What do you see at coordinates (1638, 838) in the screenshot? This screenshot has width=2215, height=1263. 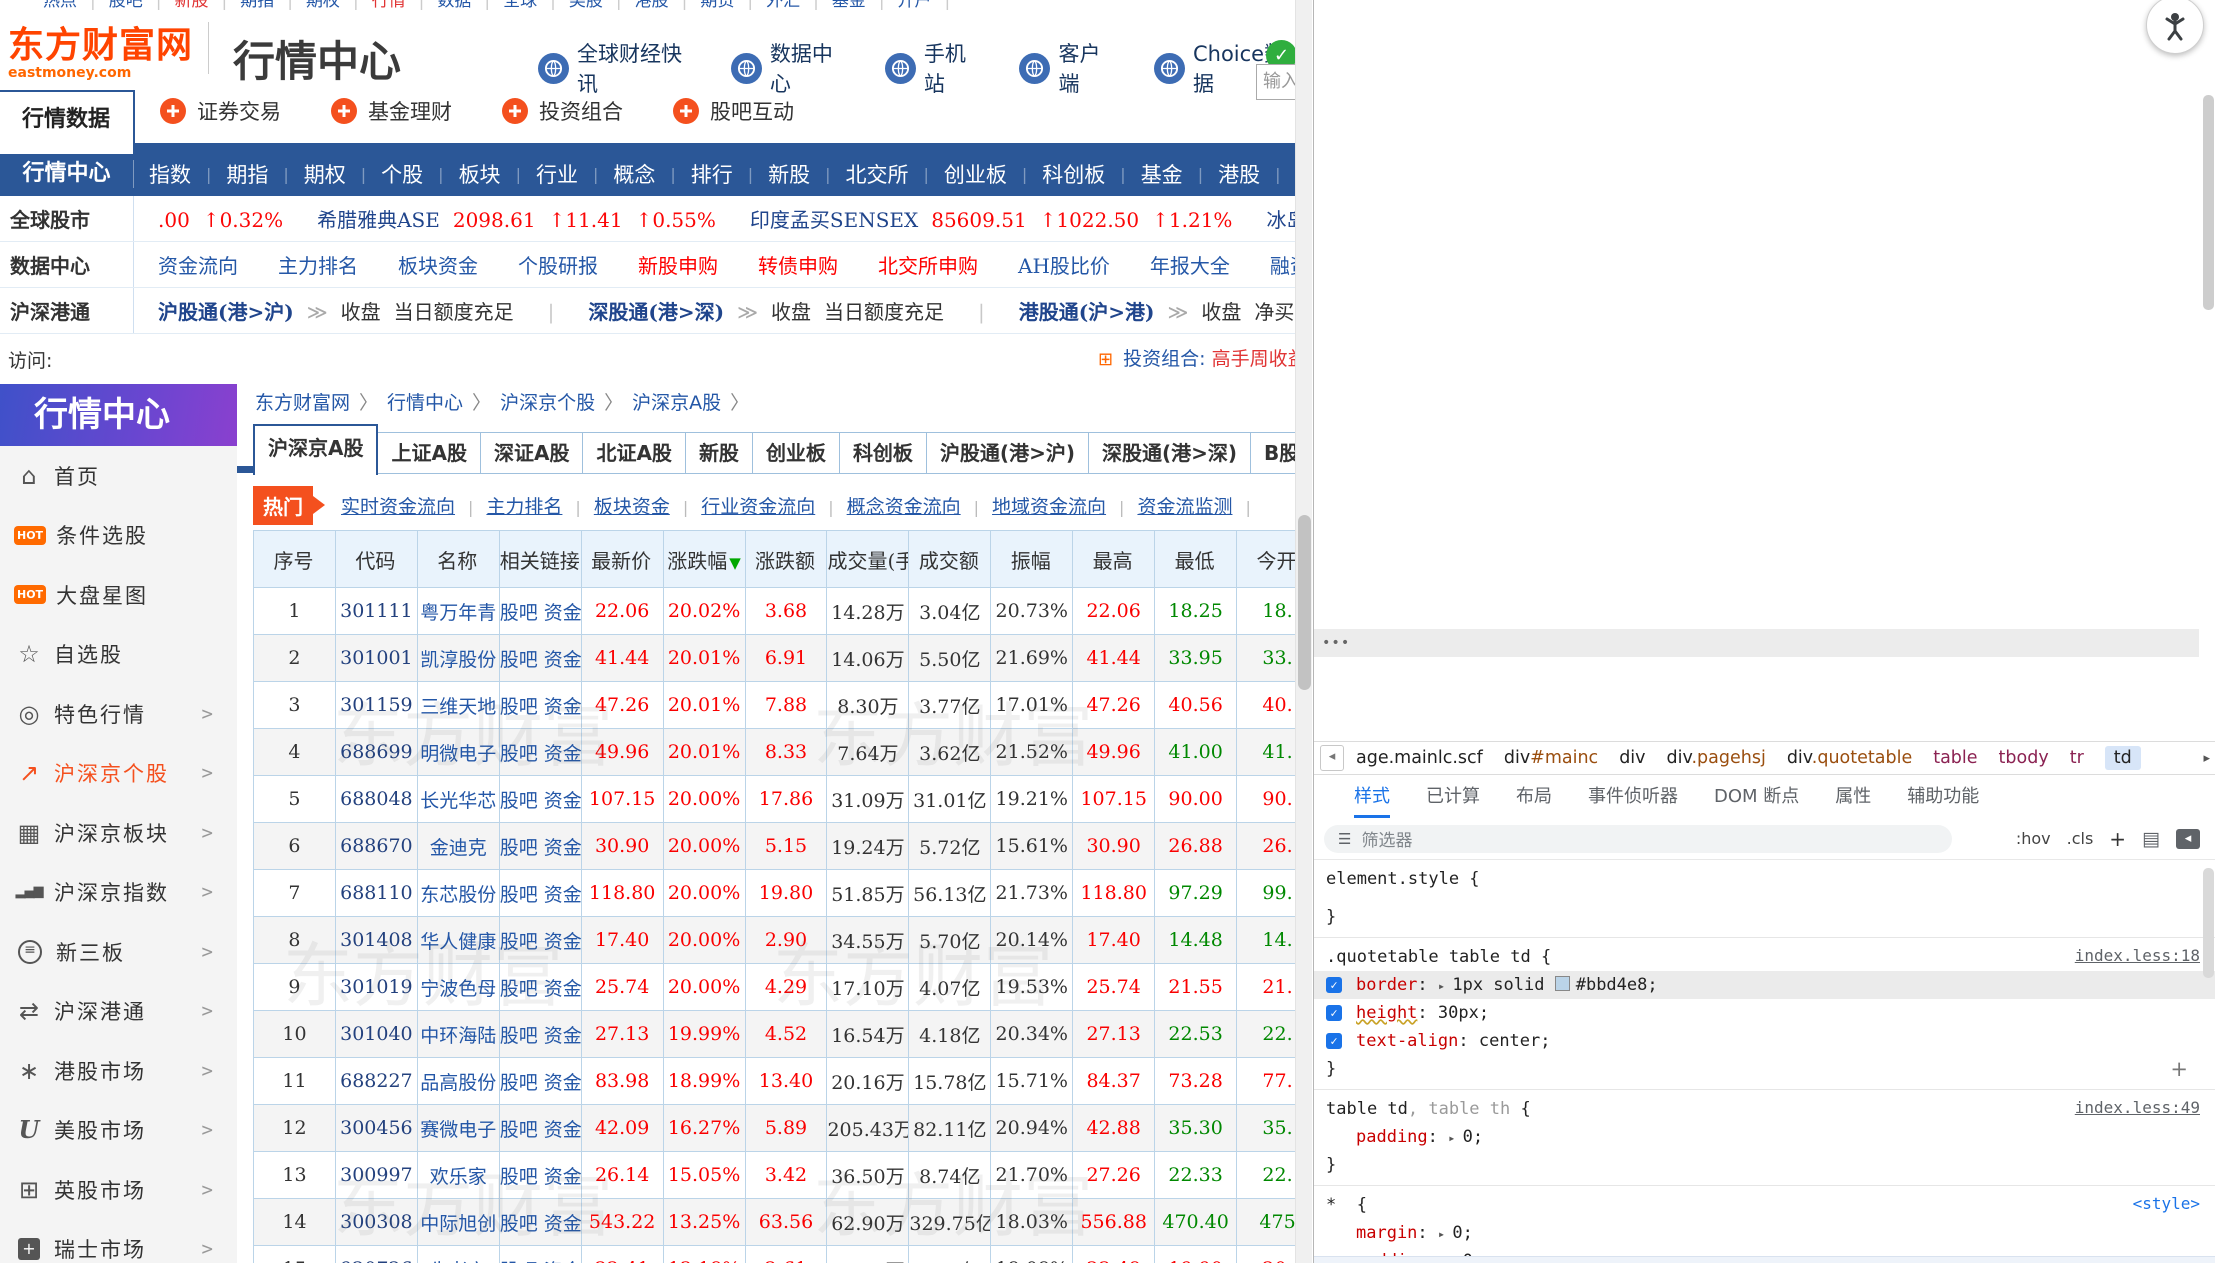 I see `filter-input: ☰ 筛选器` at bounding box center [1638, 838].